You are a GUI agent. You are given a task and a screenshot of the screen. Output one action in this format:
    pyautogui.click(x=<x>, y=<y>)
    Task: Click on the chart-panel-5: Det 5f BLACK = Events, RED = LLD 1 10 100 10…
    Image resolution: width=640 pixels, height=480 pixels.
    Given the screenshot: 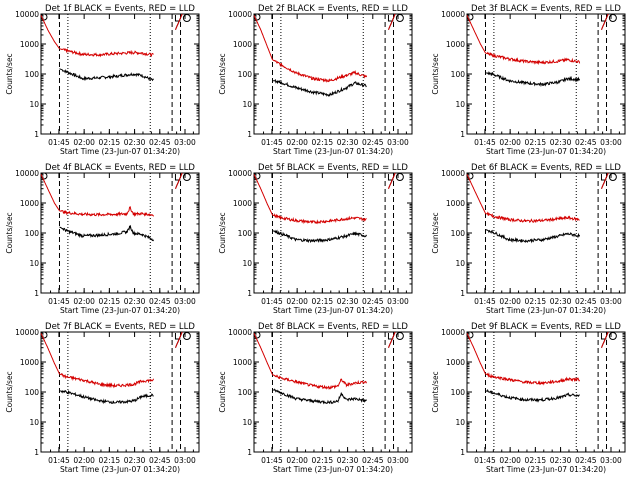 What is the action you would take?
    pyautogui.click(x=315, y=239)
    